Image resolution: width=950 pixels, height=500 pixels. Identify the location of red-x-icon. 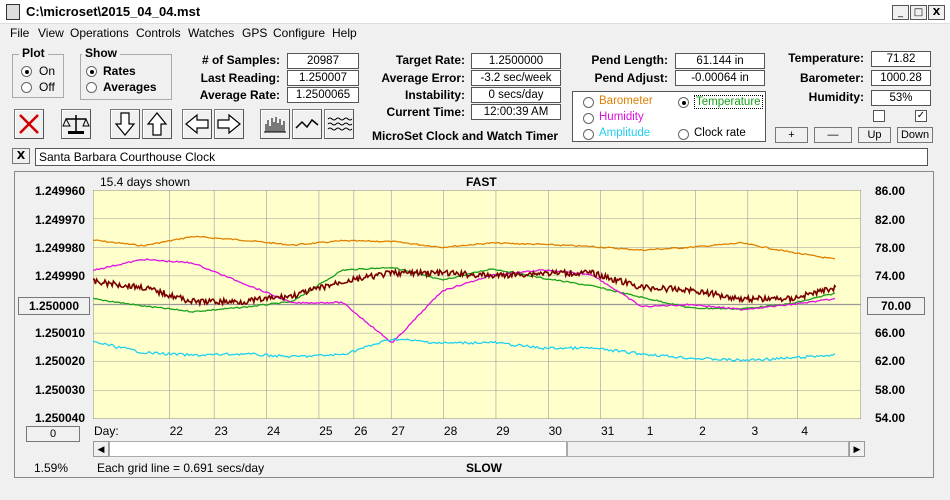
(29, 124).